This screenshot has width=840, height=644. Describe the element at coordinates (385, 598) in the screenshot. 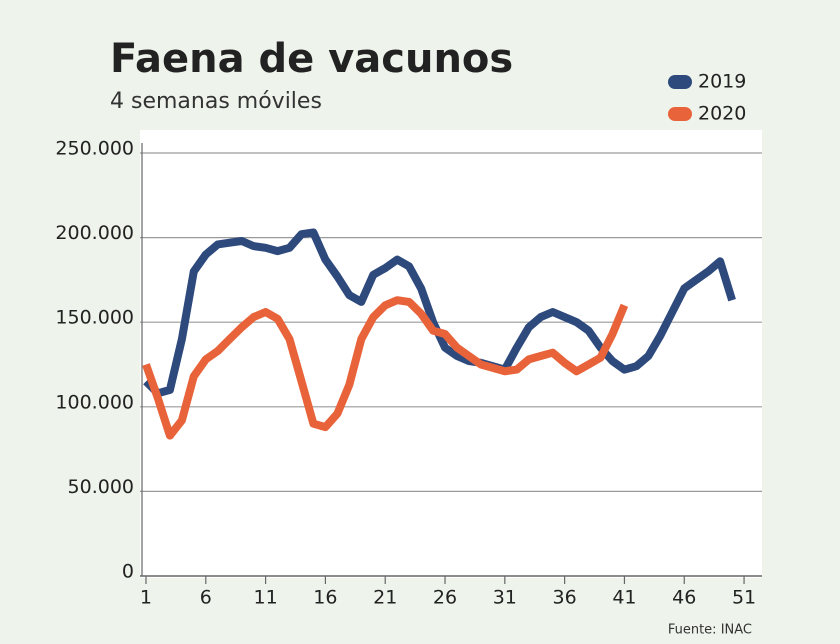

I see `x-tick-label: 21` at that location.